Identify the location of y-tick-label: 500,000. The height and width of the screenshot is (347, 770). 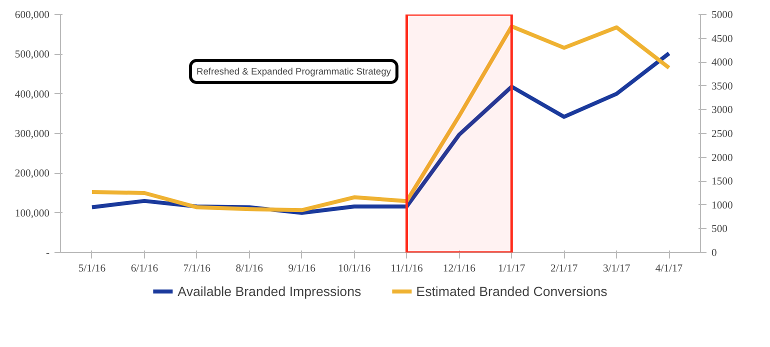
(32, 55).